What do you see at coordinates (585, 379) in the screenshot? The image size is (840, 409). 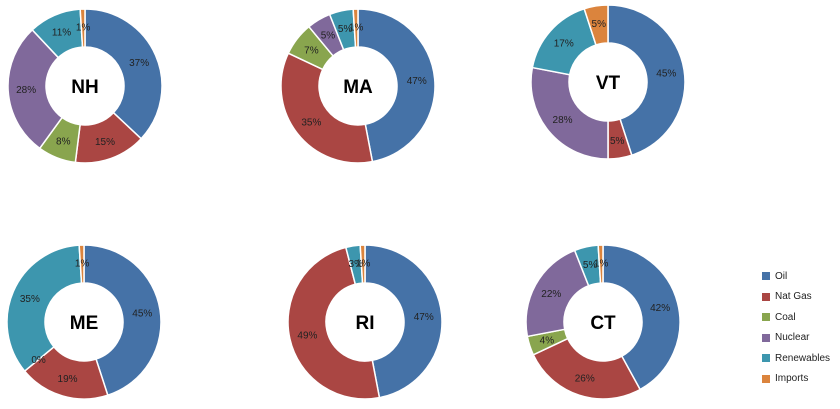 I see `data-label-ct-nat-gas: 26%` at bounding box center [585, 379].